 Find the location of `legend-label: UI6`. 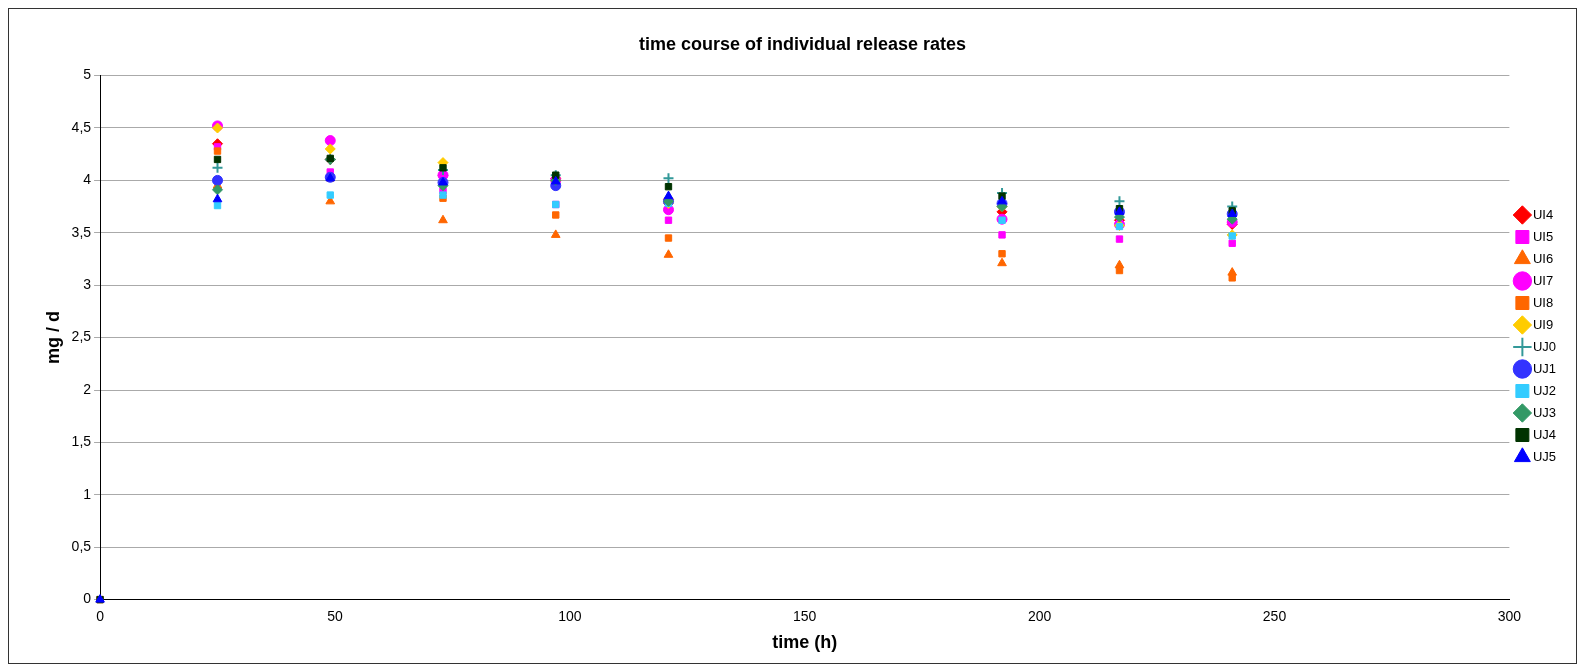

legend-label: UI6 is located at coordinates (1543, 258).